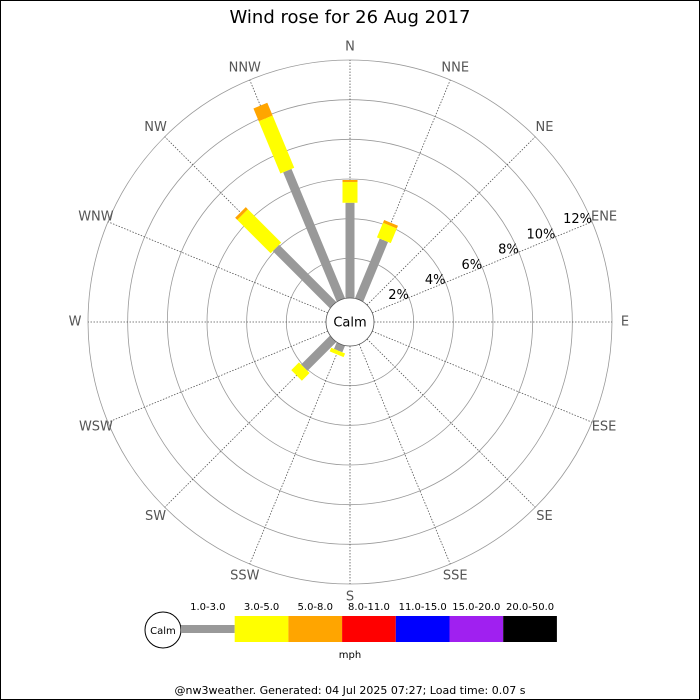 The width and height of the screenshot is (700, 700). What do you see at coordinates (163, 631) in the screenshot?
I see `legend-calm-label: Calm` at bounding box center [163, 631].